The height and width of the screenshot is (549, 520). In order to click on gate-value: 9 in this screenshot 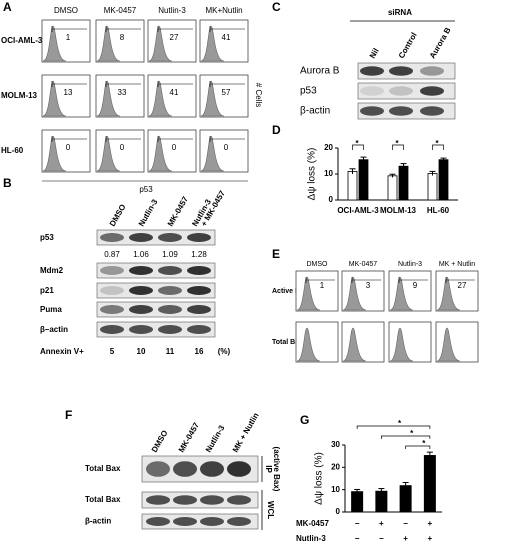, I will do `click(415, 285)`.